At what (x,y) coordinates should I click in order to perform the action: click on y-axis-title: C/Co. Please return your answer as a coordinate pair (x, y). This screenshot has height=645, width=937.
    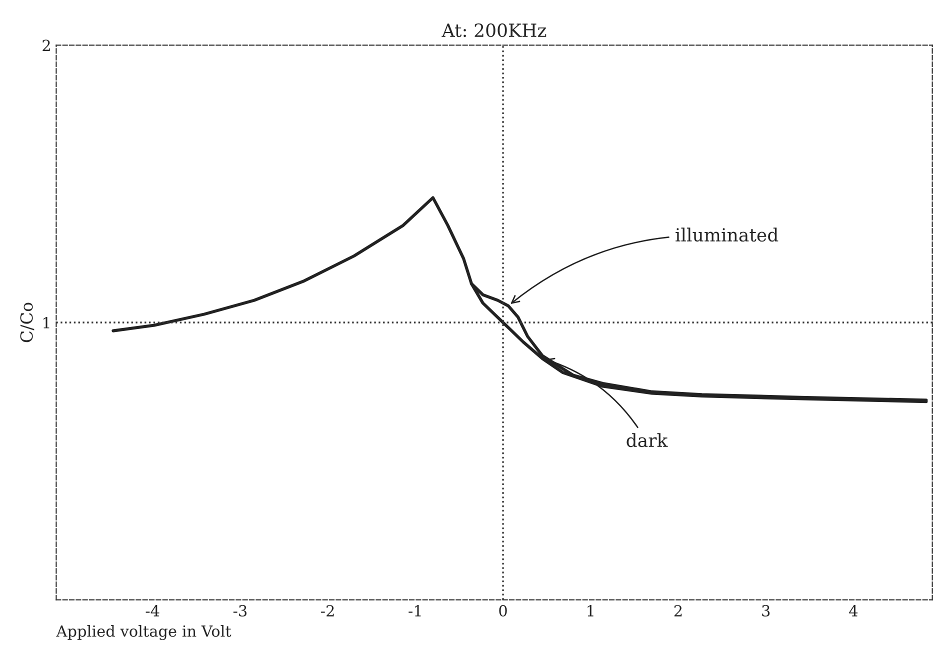
    Looking at the image, I should click on (27, 322).